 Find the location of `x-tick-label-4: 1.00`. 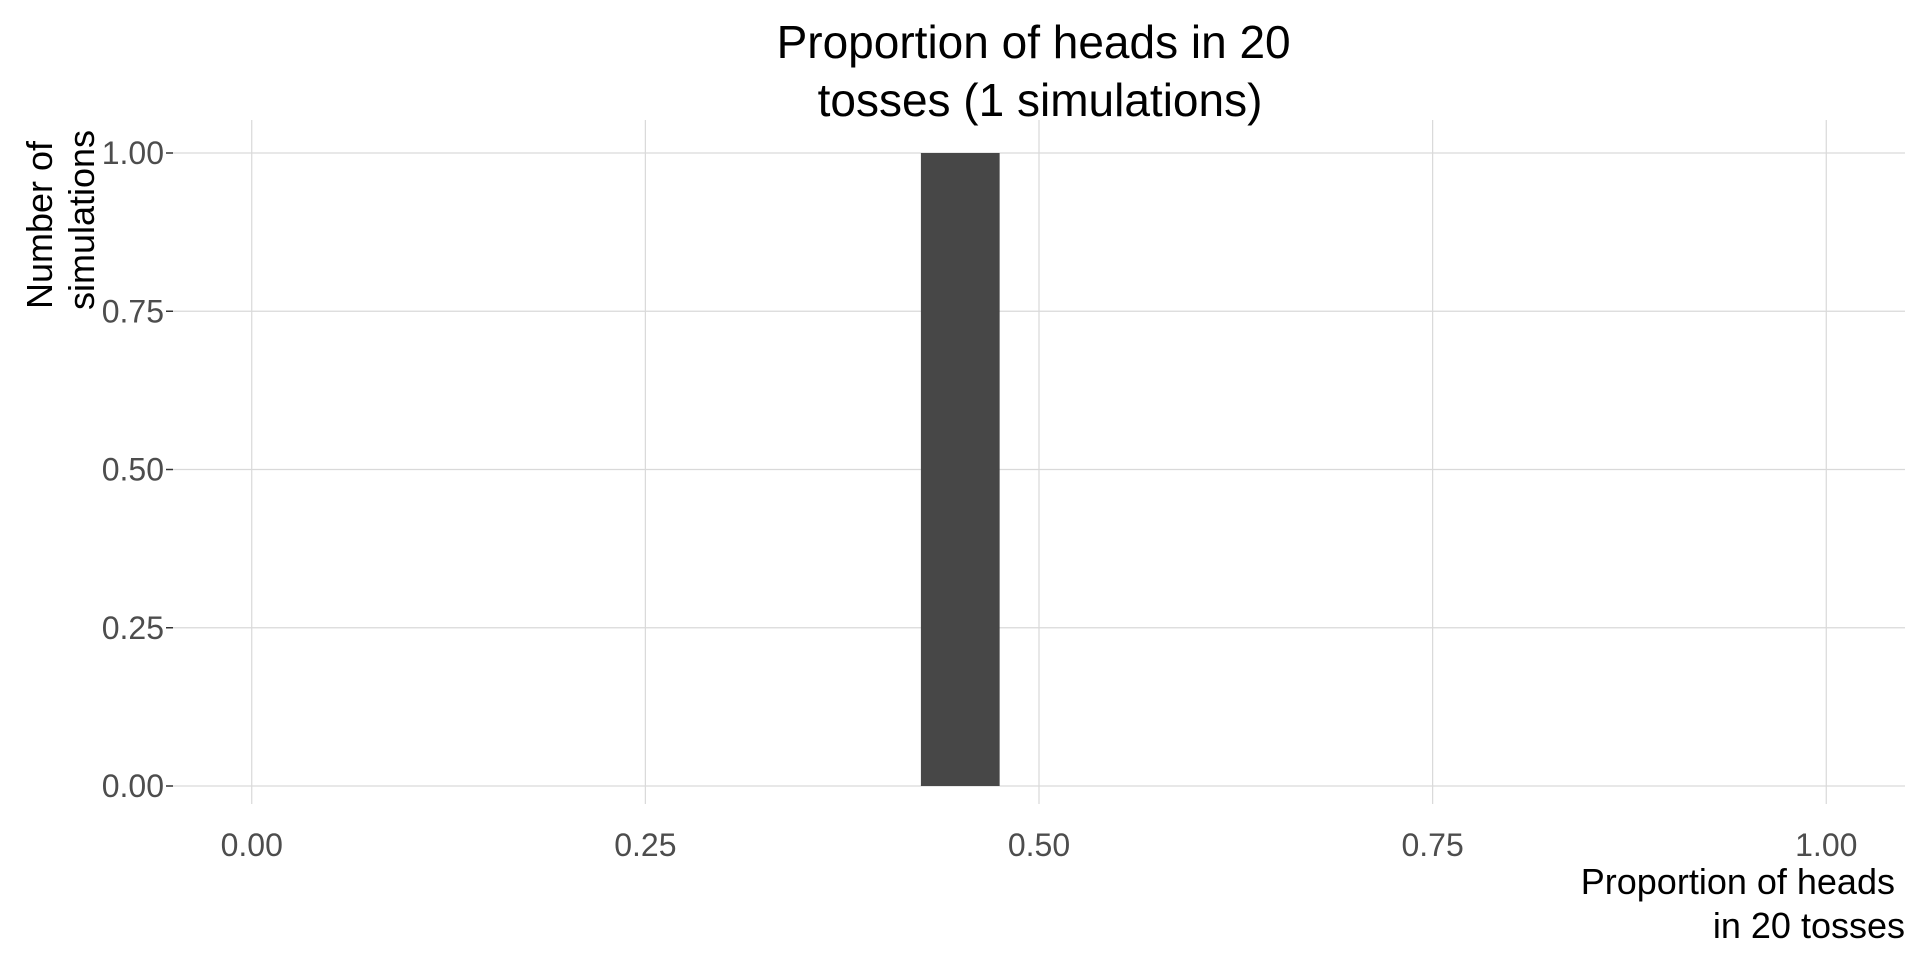

x-tick-label-4: 1.00 is located at coordinates (1826, 845).